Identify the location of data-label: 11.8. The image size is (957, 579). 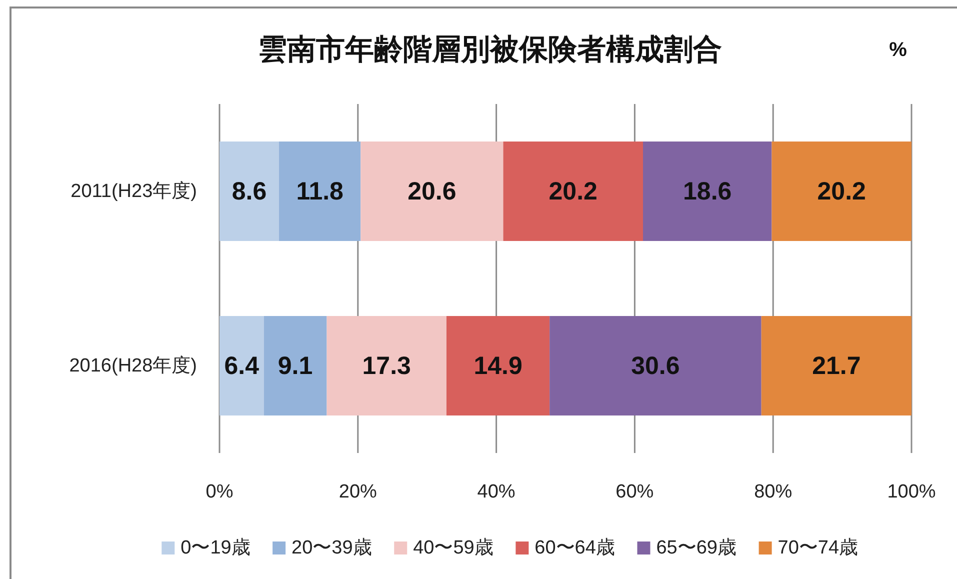
(320, 191).